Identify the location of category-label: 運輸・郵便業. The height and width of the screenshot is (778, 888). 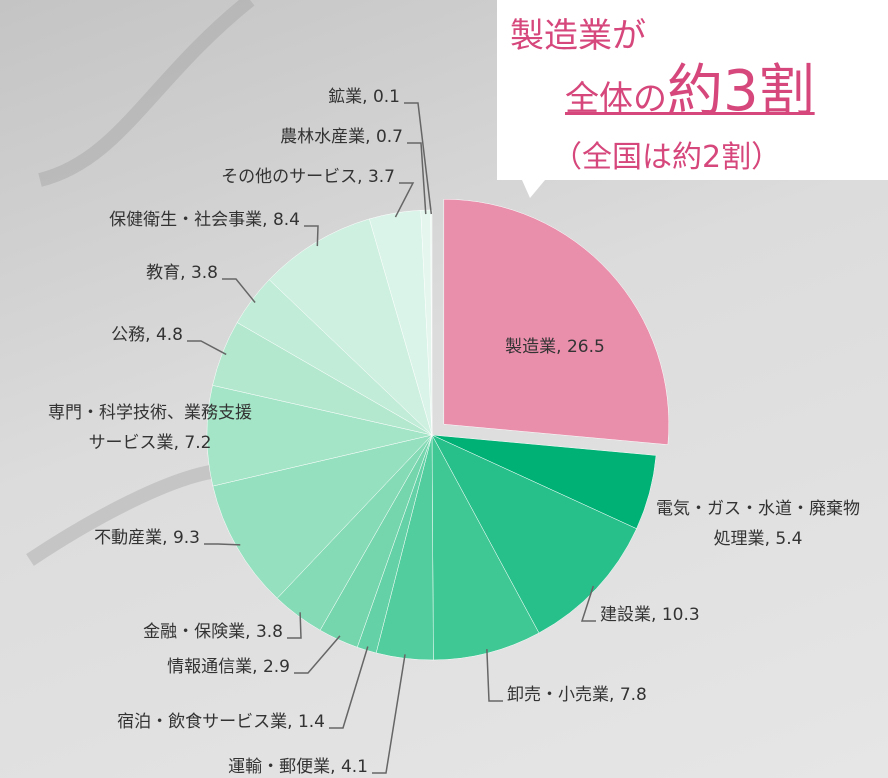
(279, 767).